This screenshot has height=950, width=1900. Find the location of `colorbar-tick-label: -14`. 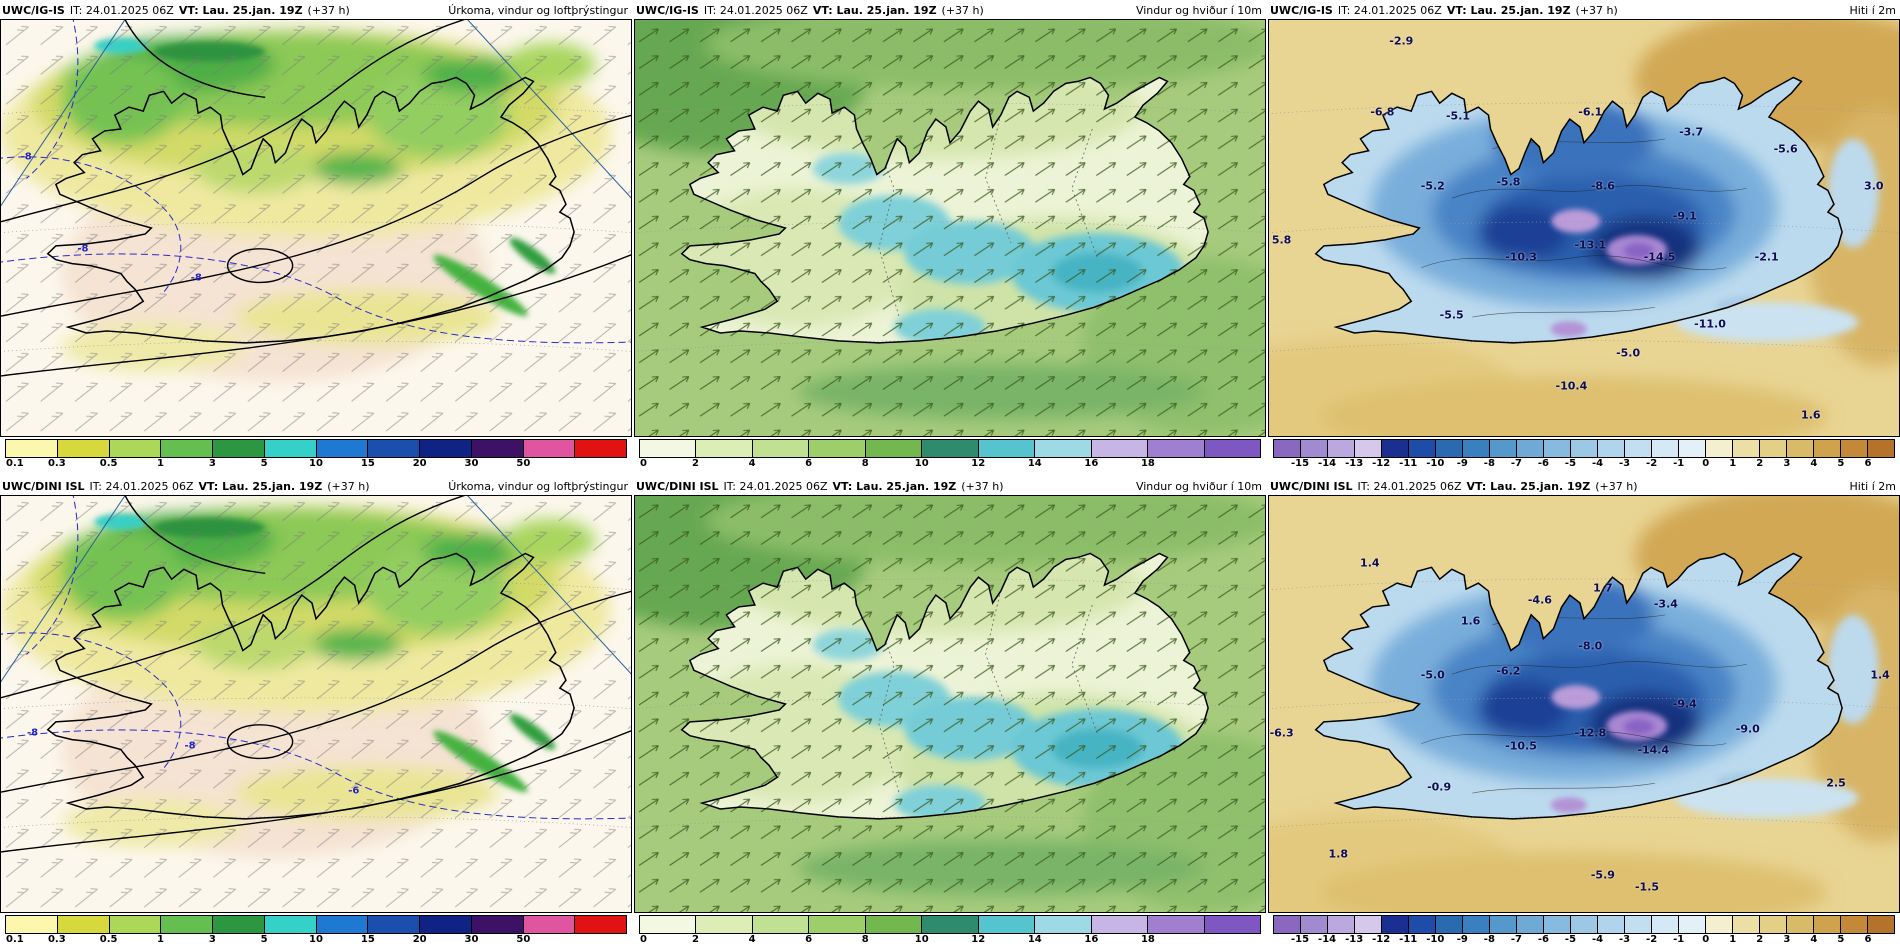

colorbar-tick-label: -14 is located at coordinates (1327, 939).